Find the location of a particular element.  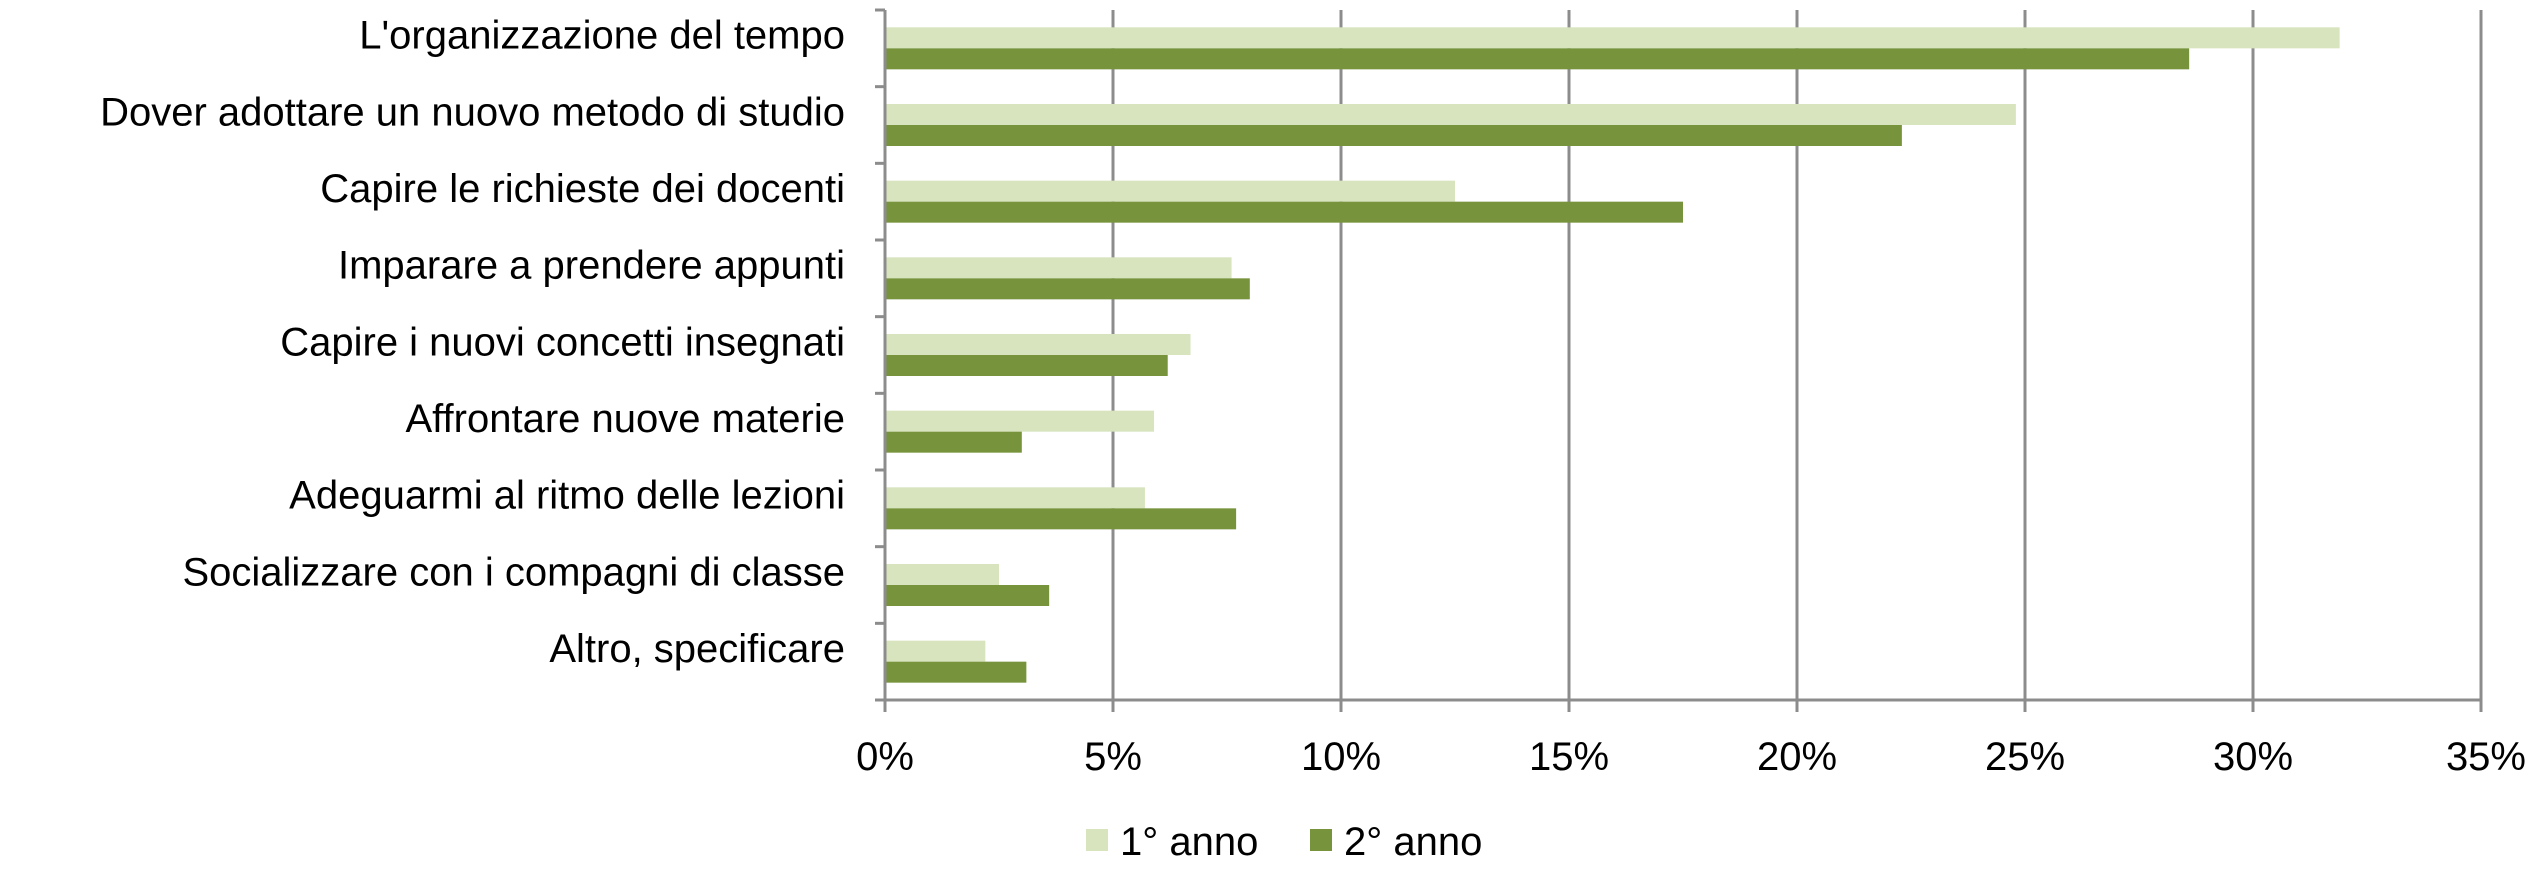

x-tick-label: 15% is located at coordinates (1569, 757).